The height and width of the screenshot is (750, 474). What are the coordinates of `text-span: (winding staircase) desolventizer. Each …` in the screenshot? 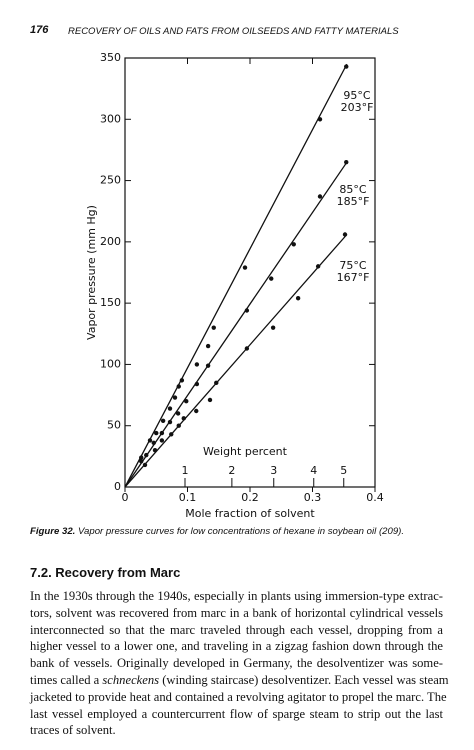 It's located at (304, 679).